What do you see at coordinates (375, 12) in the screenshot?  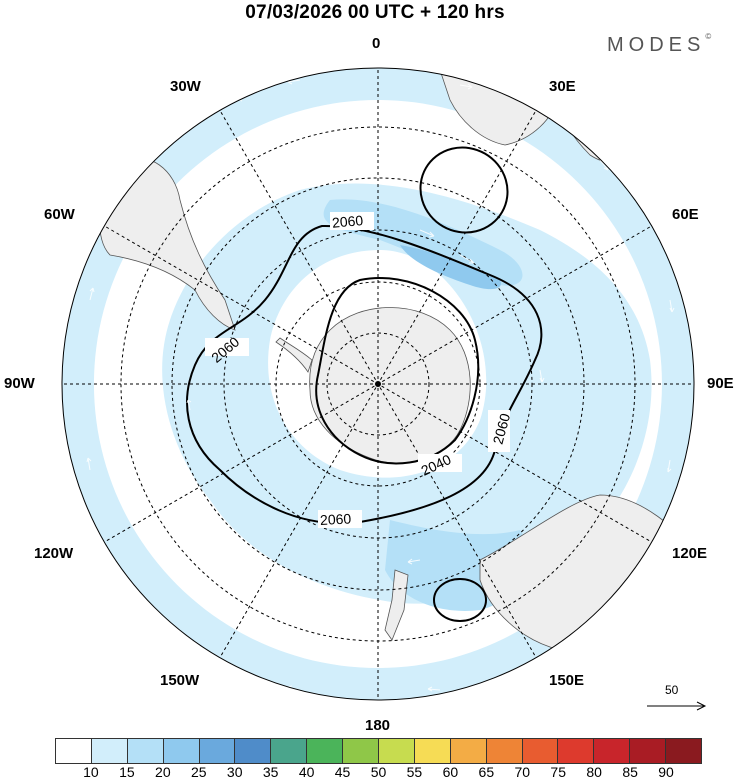 I see `map-title: 07/03/2026 00 UTC + 120 hrs` at bounding box center [375, 12].